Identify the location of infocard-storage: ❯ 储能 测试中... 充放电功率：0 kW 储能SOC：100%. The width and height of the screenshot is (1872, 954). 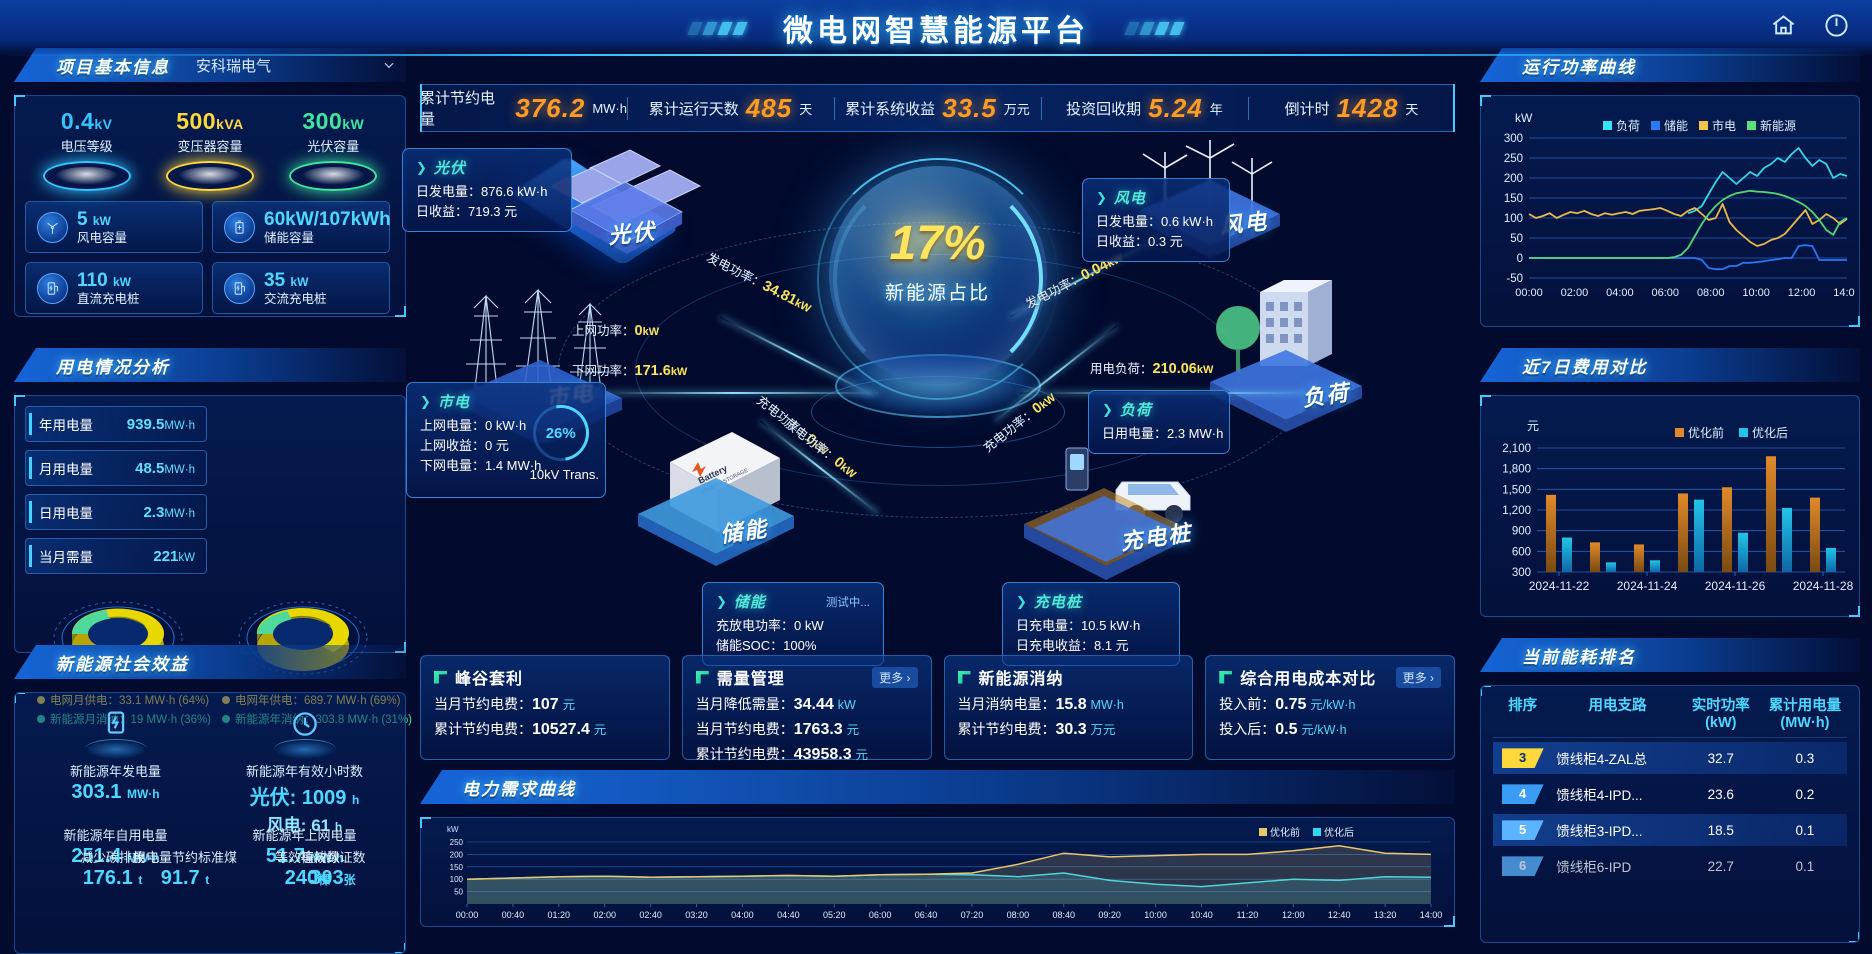
(793, 624).